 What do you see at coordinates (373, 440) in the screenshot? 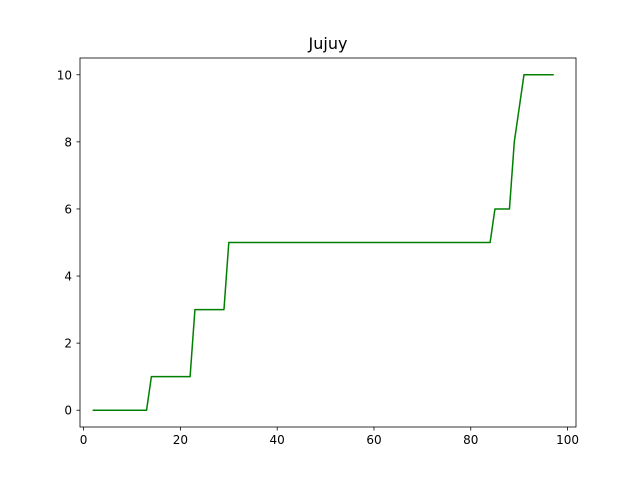
I see `x-tick-label: 60` at bounding box center [373, 440].